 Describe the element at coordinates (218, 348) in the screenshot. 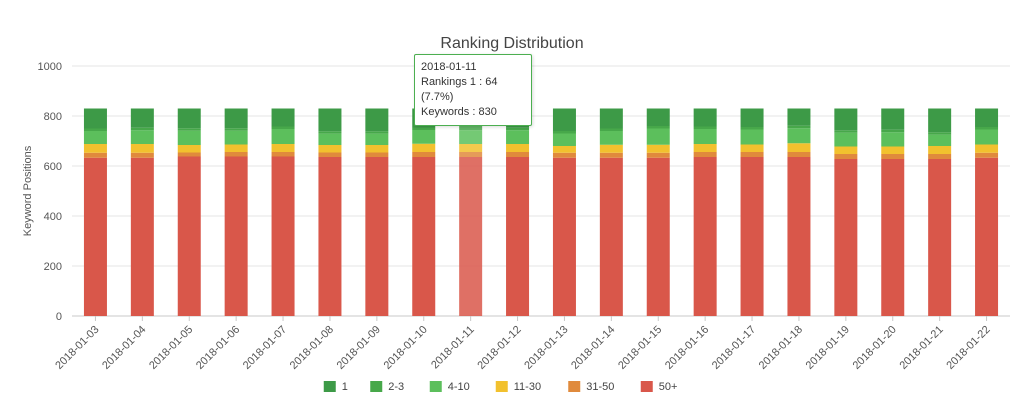

I see `x-tick-label: 2018-01-06` at that location.